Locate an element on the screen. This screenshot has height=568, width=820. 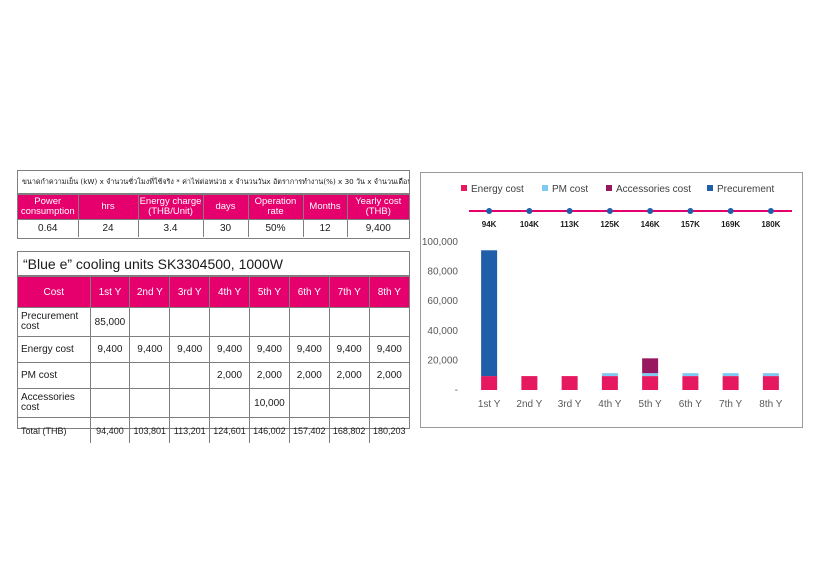
row-label: Energy cost is located at coordinates (54, 349).